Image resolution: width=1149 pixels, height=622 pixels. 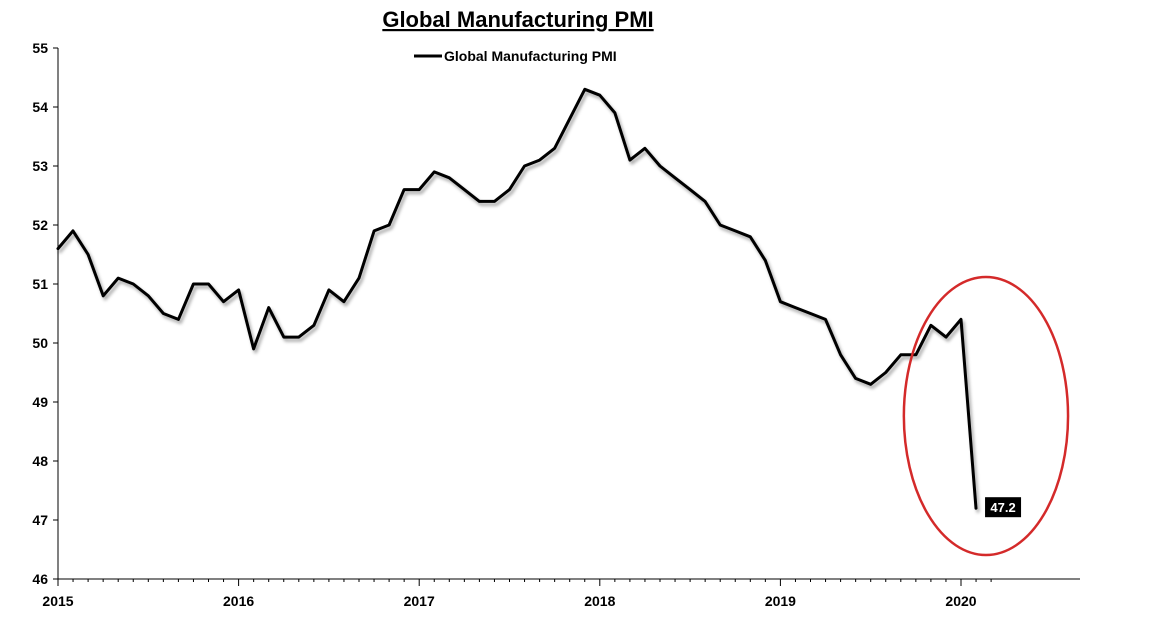 I want to click on y-tick-label: 50, so click(x=40, y=343).